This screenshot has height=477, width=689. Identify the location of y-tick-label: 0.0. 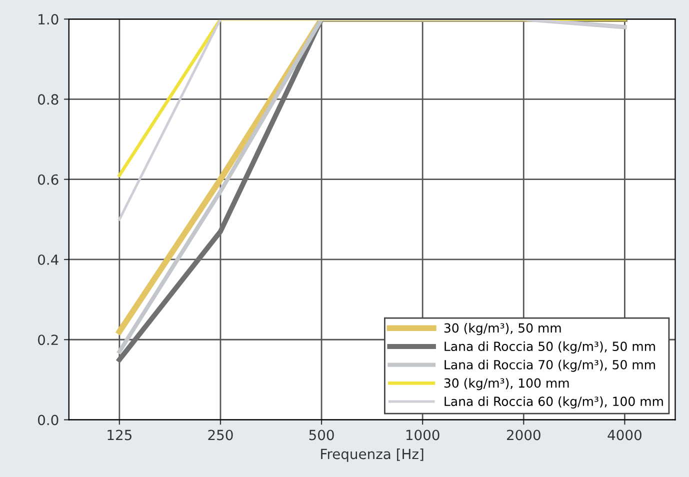
(48, 420).